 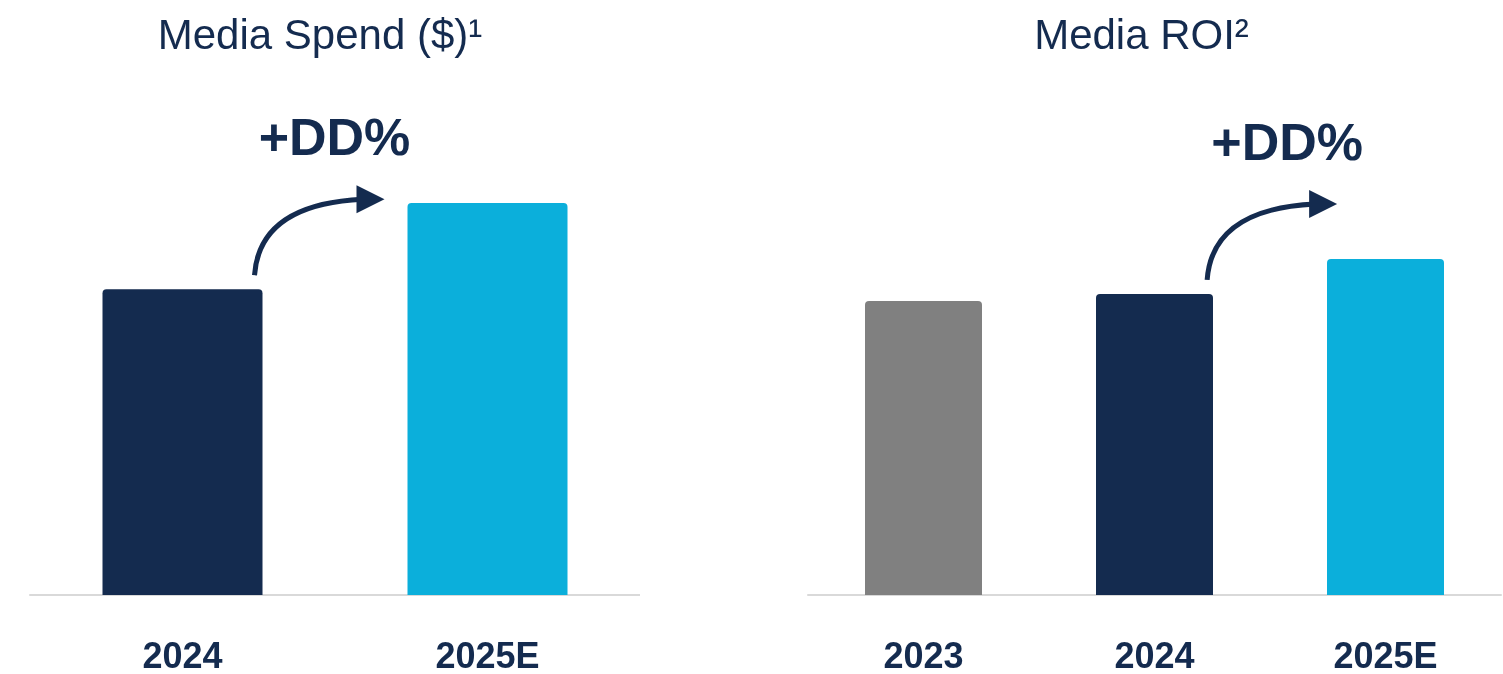 What do you see at coordinates (923, 654) in the screenshot?
I see `x-tick-label: 2023` at bounding box center [923, 654].